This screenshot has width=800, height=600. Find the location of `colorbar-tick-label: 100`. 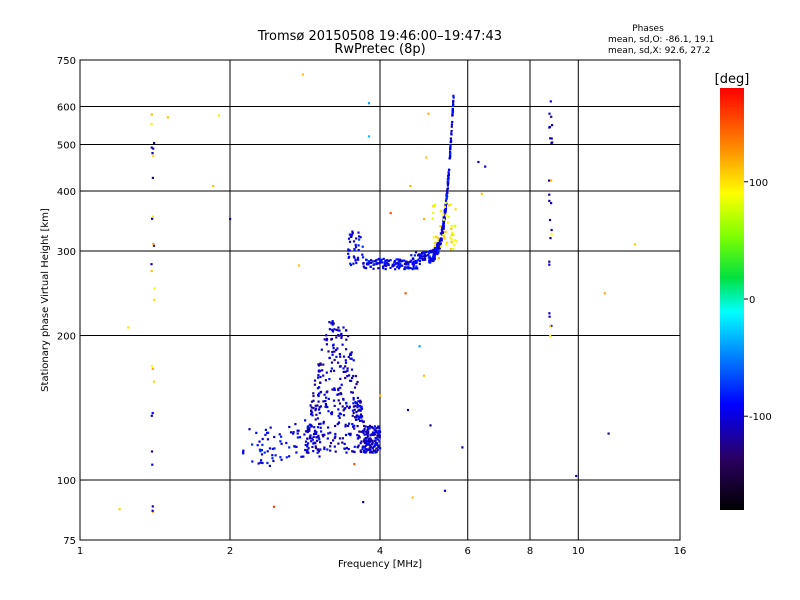

colorbar-tick-label: 100 is located at coordinates (758, 183).